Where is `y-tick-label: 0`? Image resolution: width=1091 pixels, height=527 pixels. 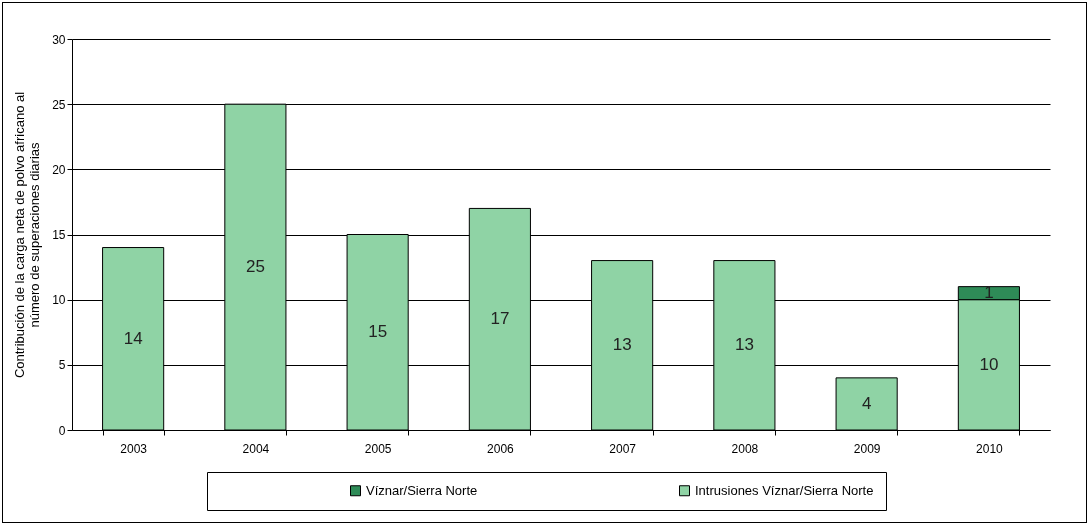 y-tick-label: 0 is located at coordinates (62, 430).